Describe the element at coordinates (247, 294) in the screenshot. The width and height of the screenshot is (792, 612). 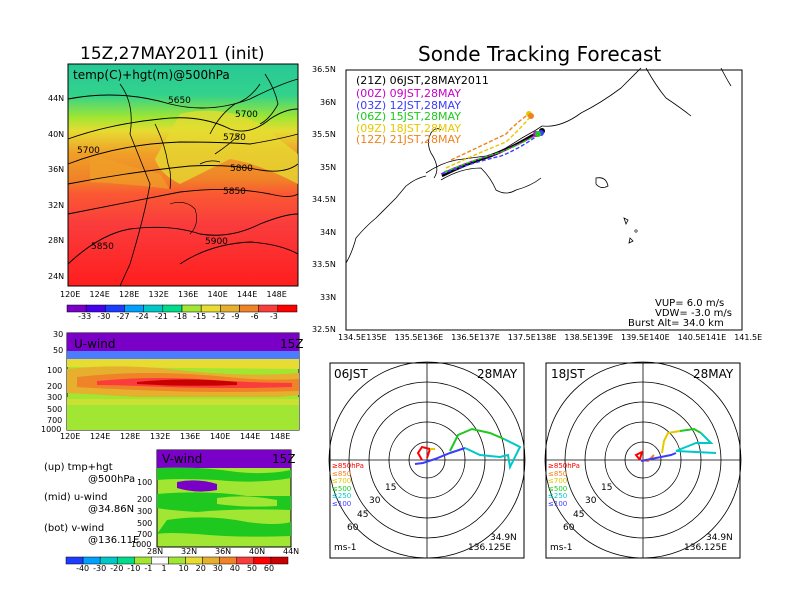
I see `map-lon-label: 144E` at that location.